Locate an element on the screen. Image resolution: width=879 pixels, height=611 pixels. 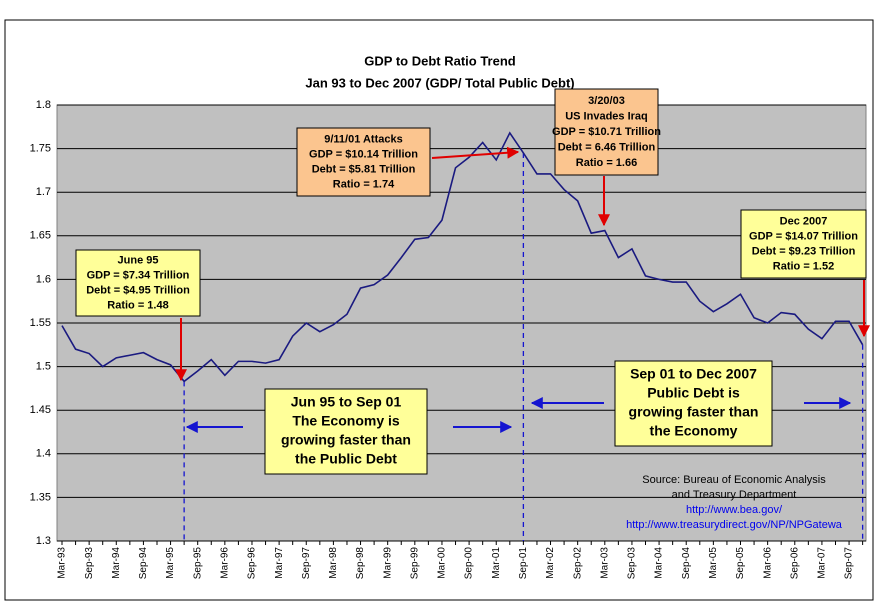
x-tick-label: Mar-04 is located at coordinates (659, 563).